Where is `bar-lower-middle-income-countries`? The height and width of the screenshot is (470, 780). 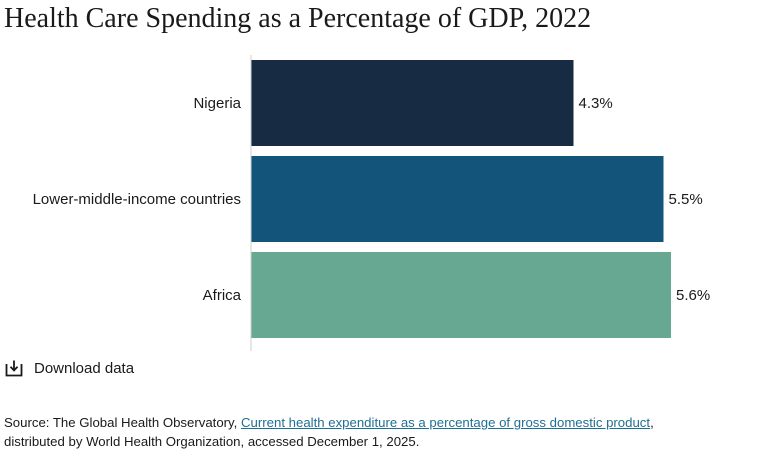 bar-lower-middle-income-countries is located at coordinates (457, 199).